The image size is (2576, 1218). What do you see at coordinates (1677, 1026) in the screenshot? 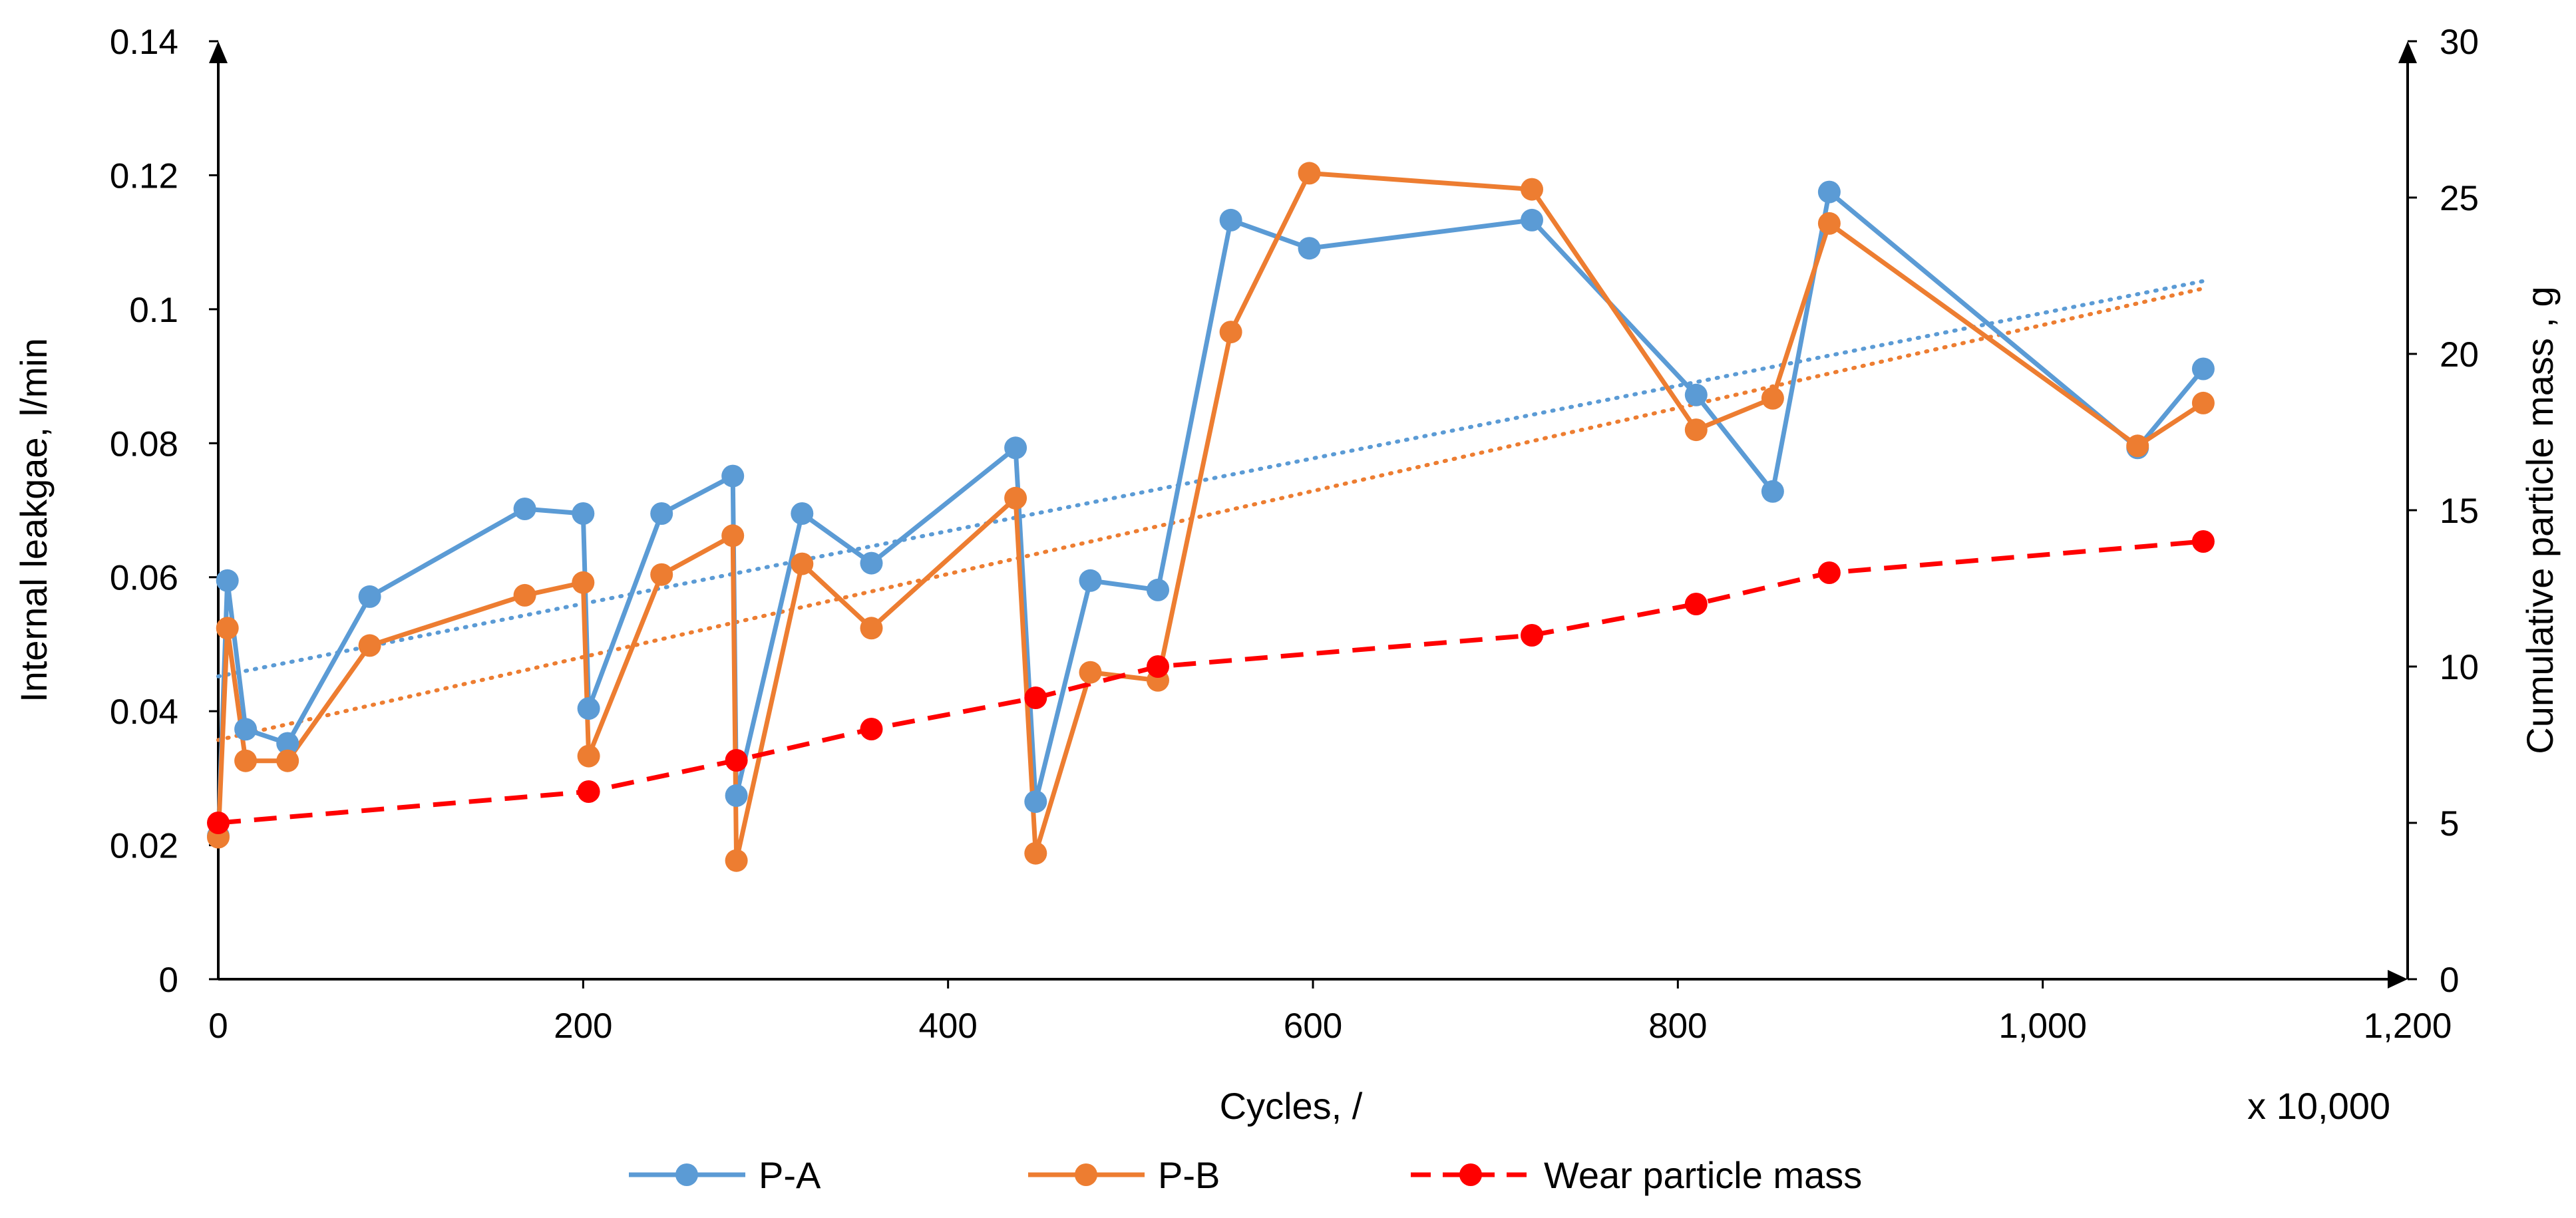
I see `x-tick-label: 800` at bounding box center [1677, 1026].